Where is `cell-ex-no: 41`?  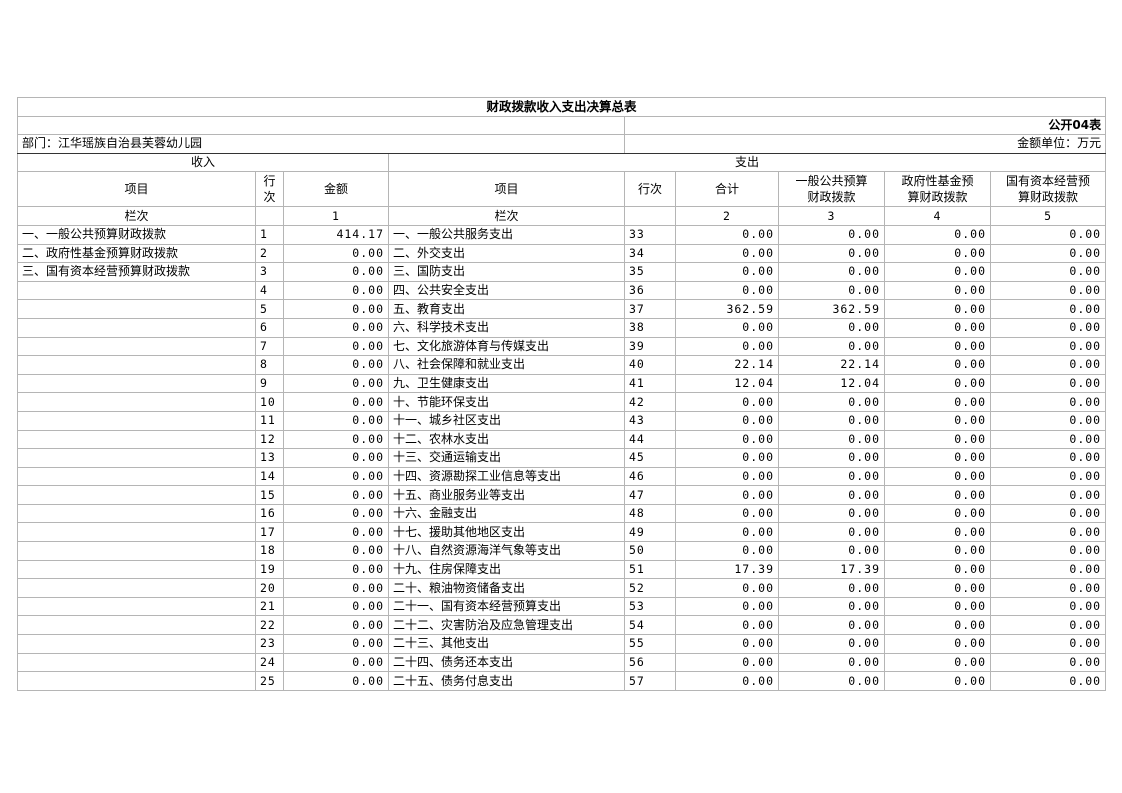
cell-ex-no: 41 is located at coordinates (650, 383).